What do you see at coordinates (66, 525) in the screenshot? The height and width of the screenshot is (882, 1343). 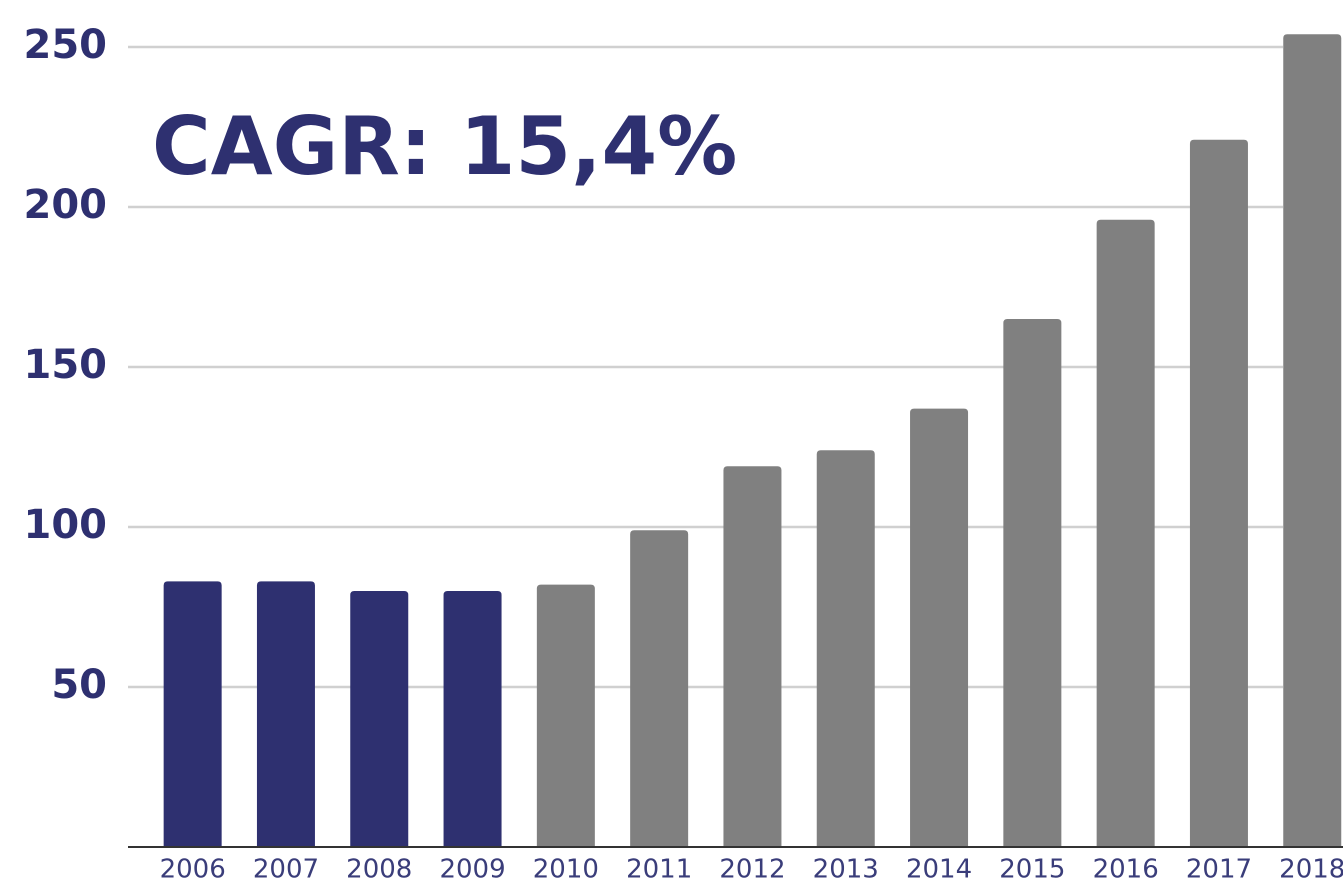 I see `y-tick-label: 100` at bounding box center [66, 525].